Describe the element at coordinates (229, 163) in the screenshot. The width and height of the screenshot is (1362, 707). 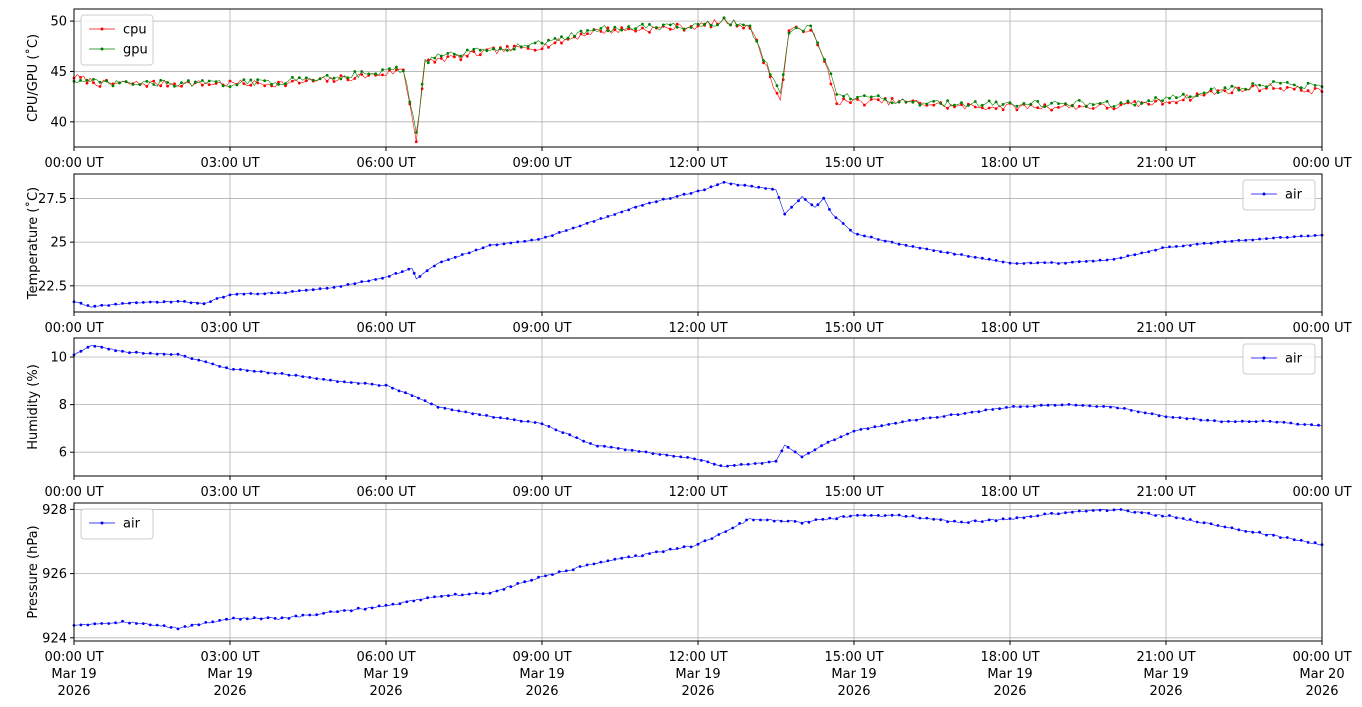
I see `x-tick-label: 03:00 UT` at that location.